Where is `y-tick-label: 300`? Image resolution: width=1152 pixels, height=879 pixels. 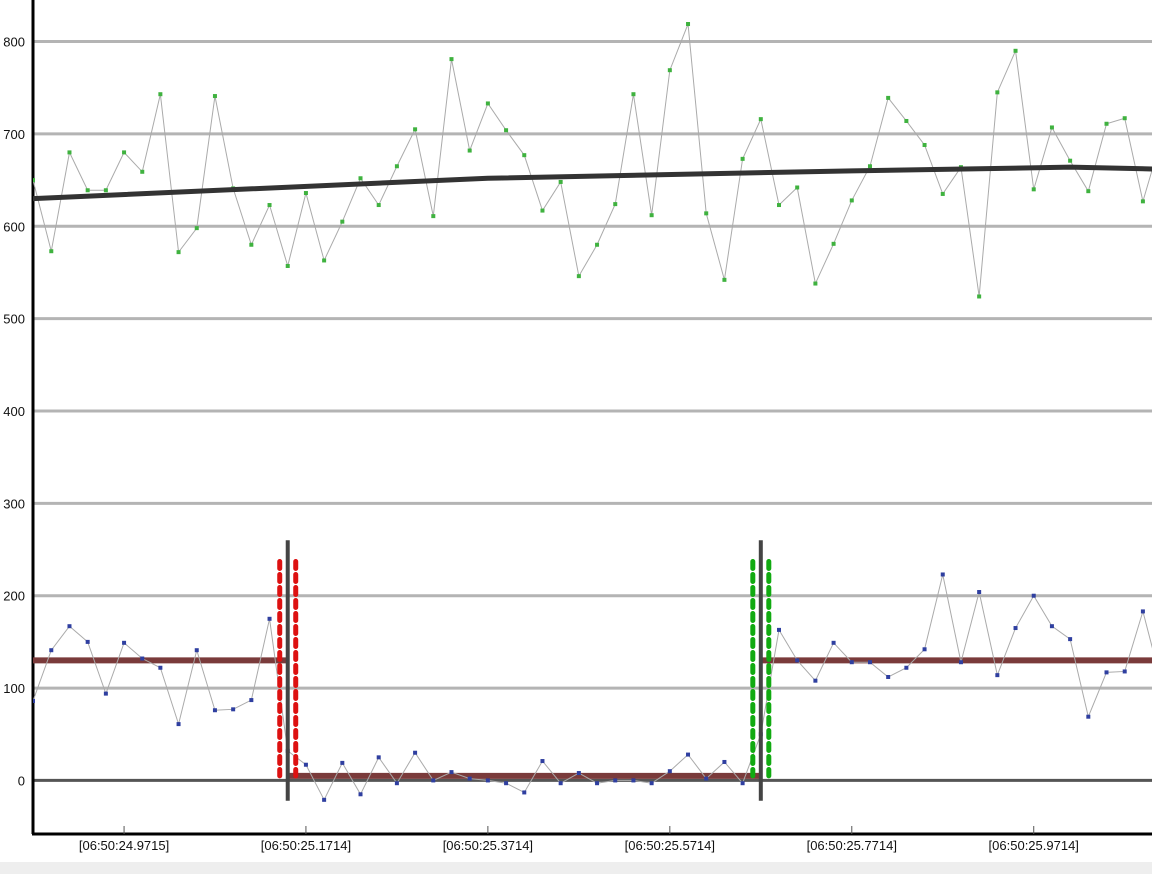 y-tick-label: 300 is located at coordinates (14, 503).